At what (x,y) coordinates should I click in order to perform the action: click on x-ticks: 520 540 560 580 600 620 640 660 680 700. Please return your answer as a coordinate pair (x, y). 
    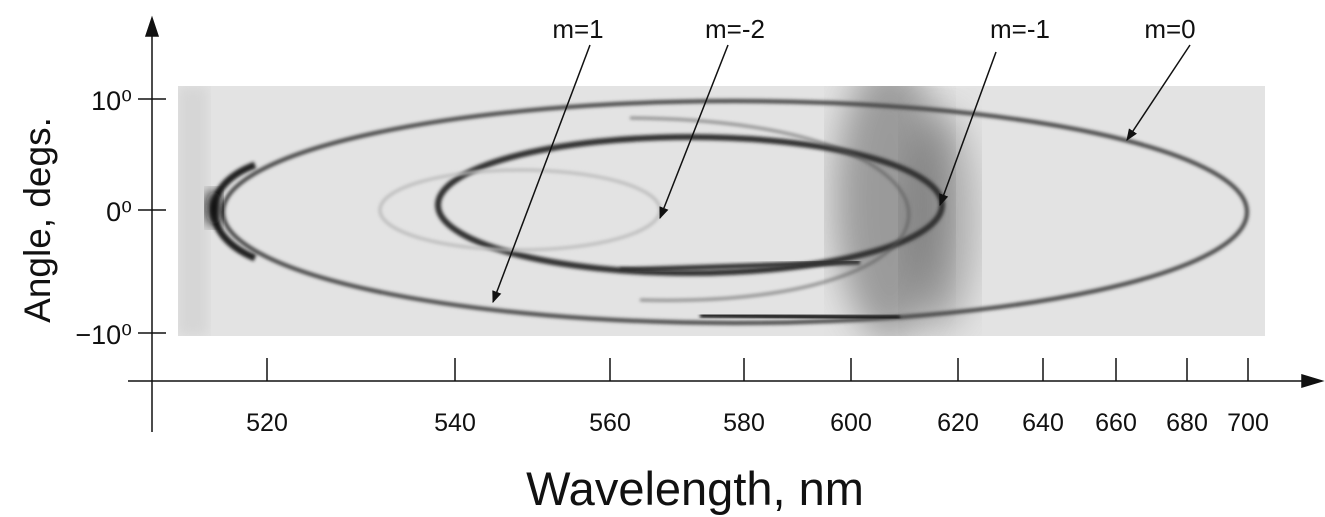
    Looking at the image, I should click on (757, 397).